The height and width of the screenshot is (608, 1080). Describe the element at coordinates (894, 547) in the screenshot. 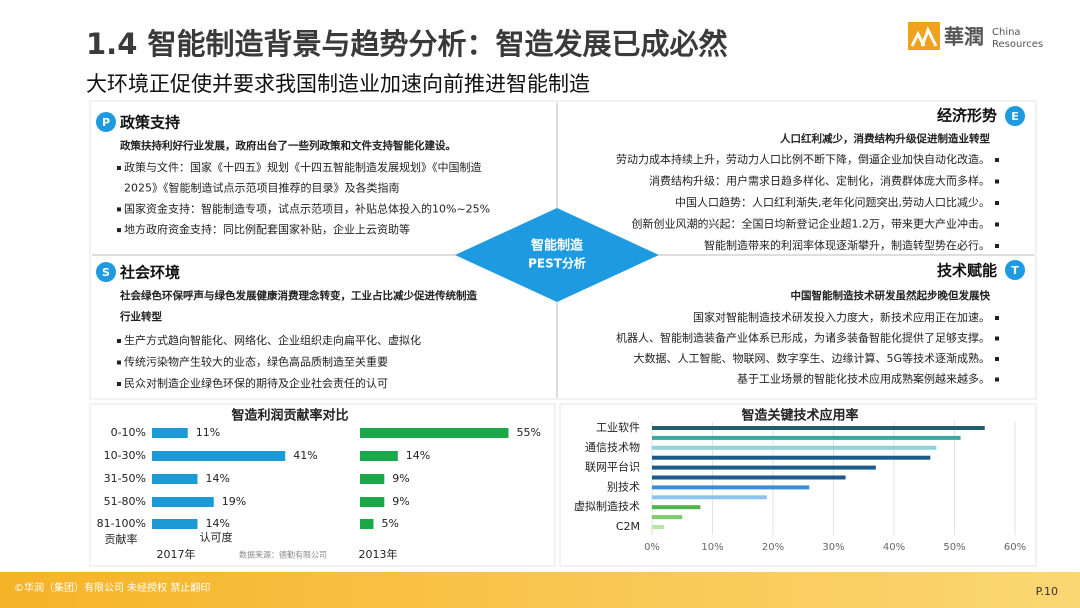

I see `x-tick-label: 40%` at that location.